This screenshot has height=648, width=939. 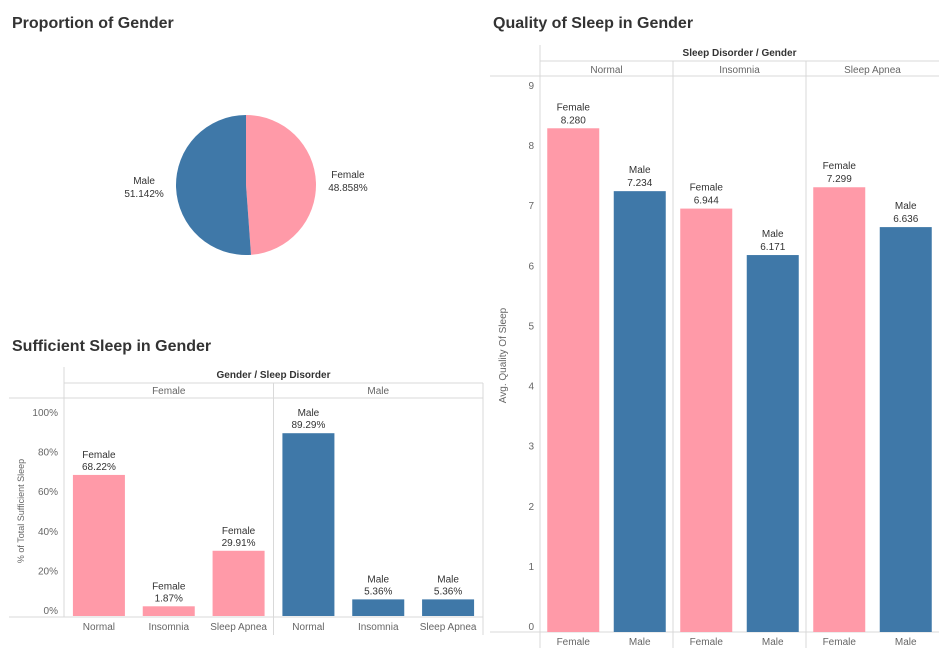 I want to click on sufficient-group-label: Male, so click(x=378, y=391).